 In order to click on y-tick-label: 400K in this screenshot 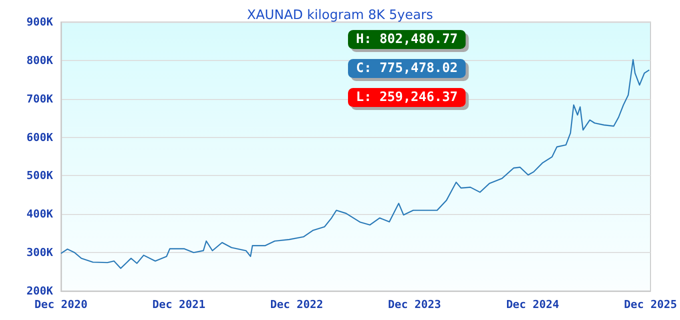, I will do `click(40, 214)`.